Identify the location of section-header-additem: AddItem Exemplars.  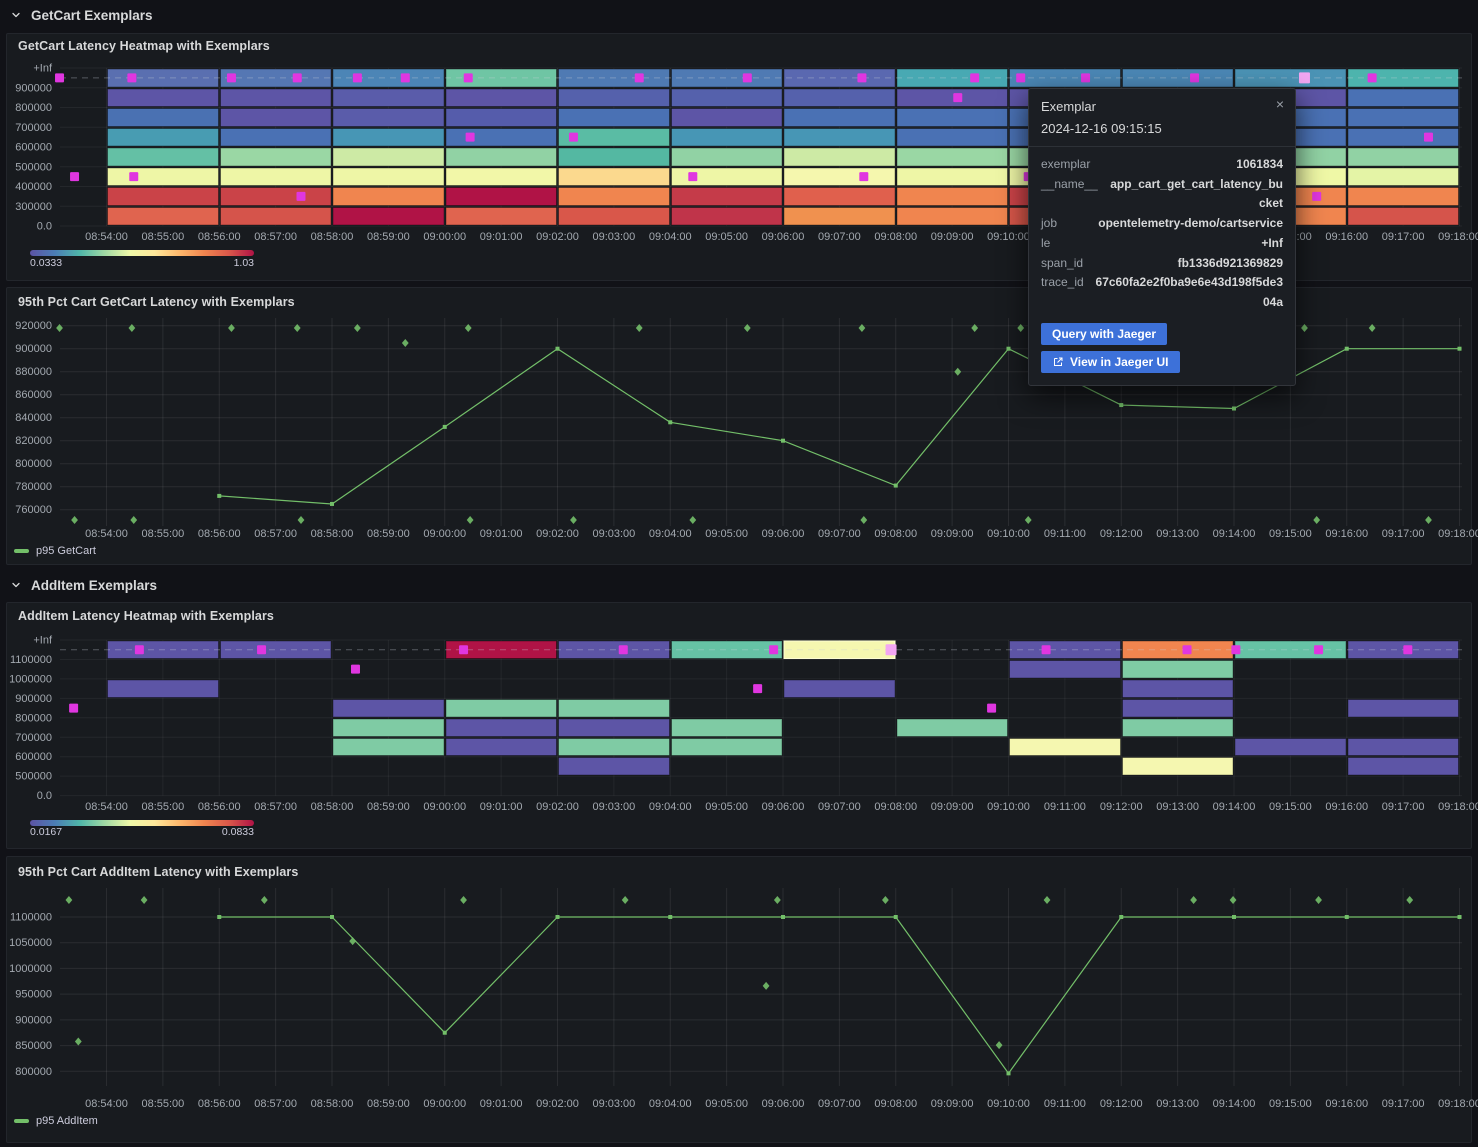
(83, 585).